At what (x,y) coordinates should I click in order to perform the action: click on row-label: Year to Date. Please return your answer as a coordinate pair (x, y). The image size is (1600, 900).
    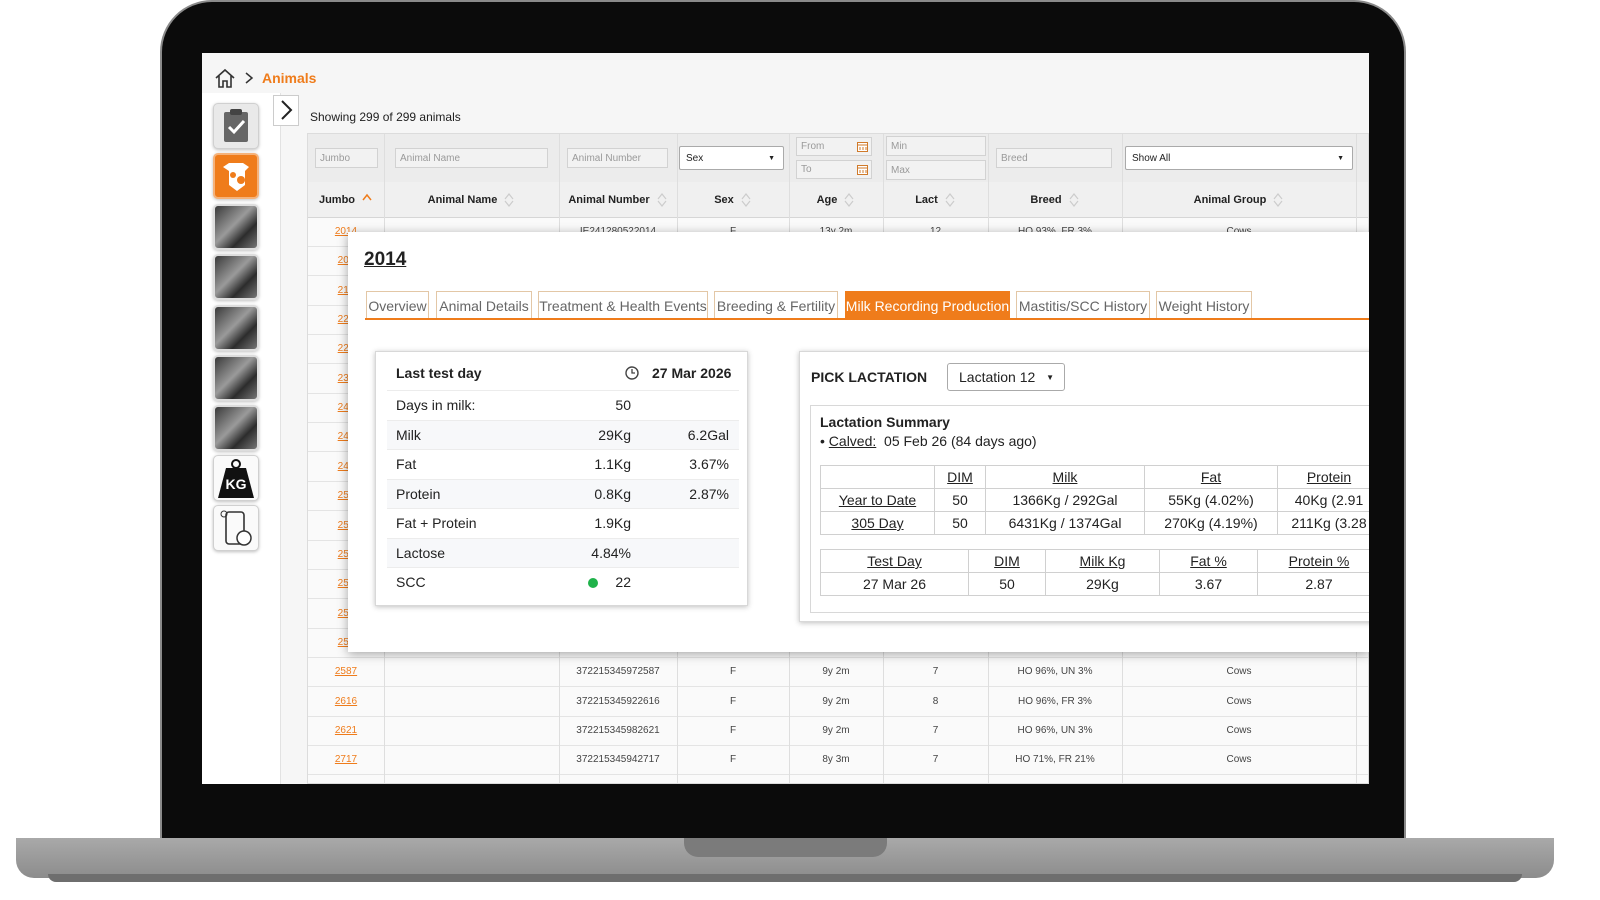
    Looking at the image, I should click on (877, 500).